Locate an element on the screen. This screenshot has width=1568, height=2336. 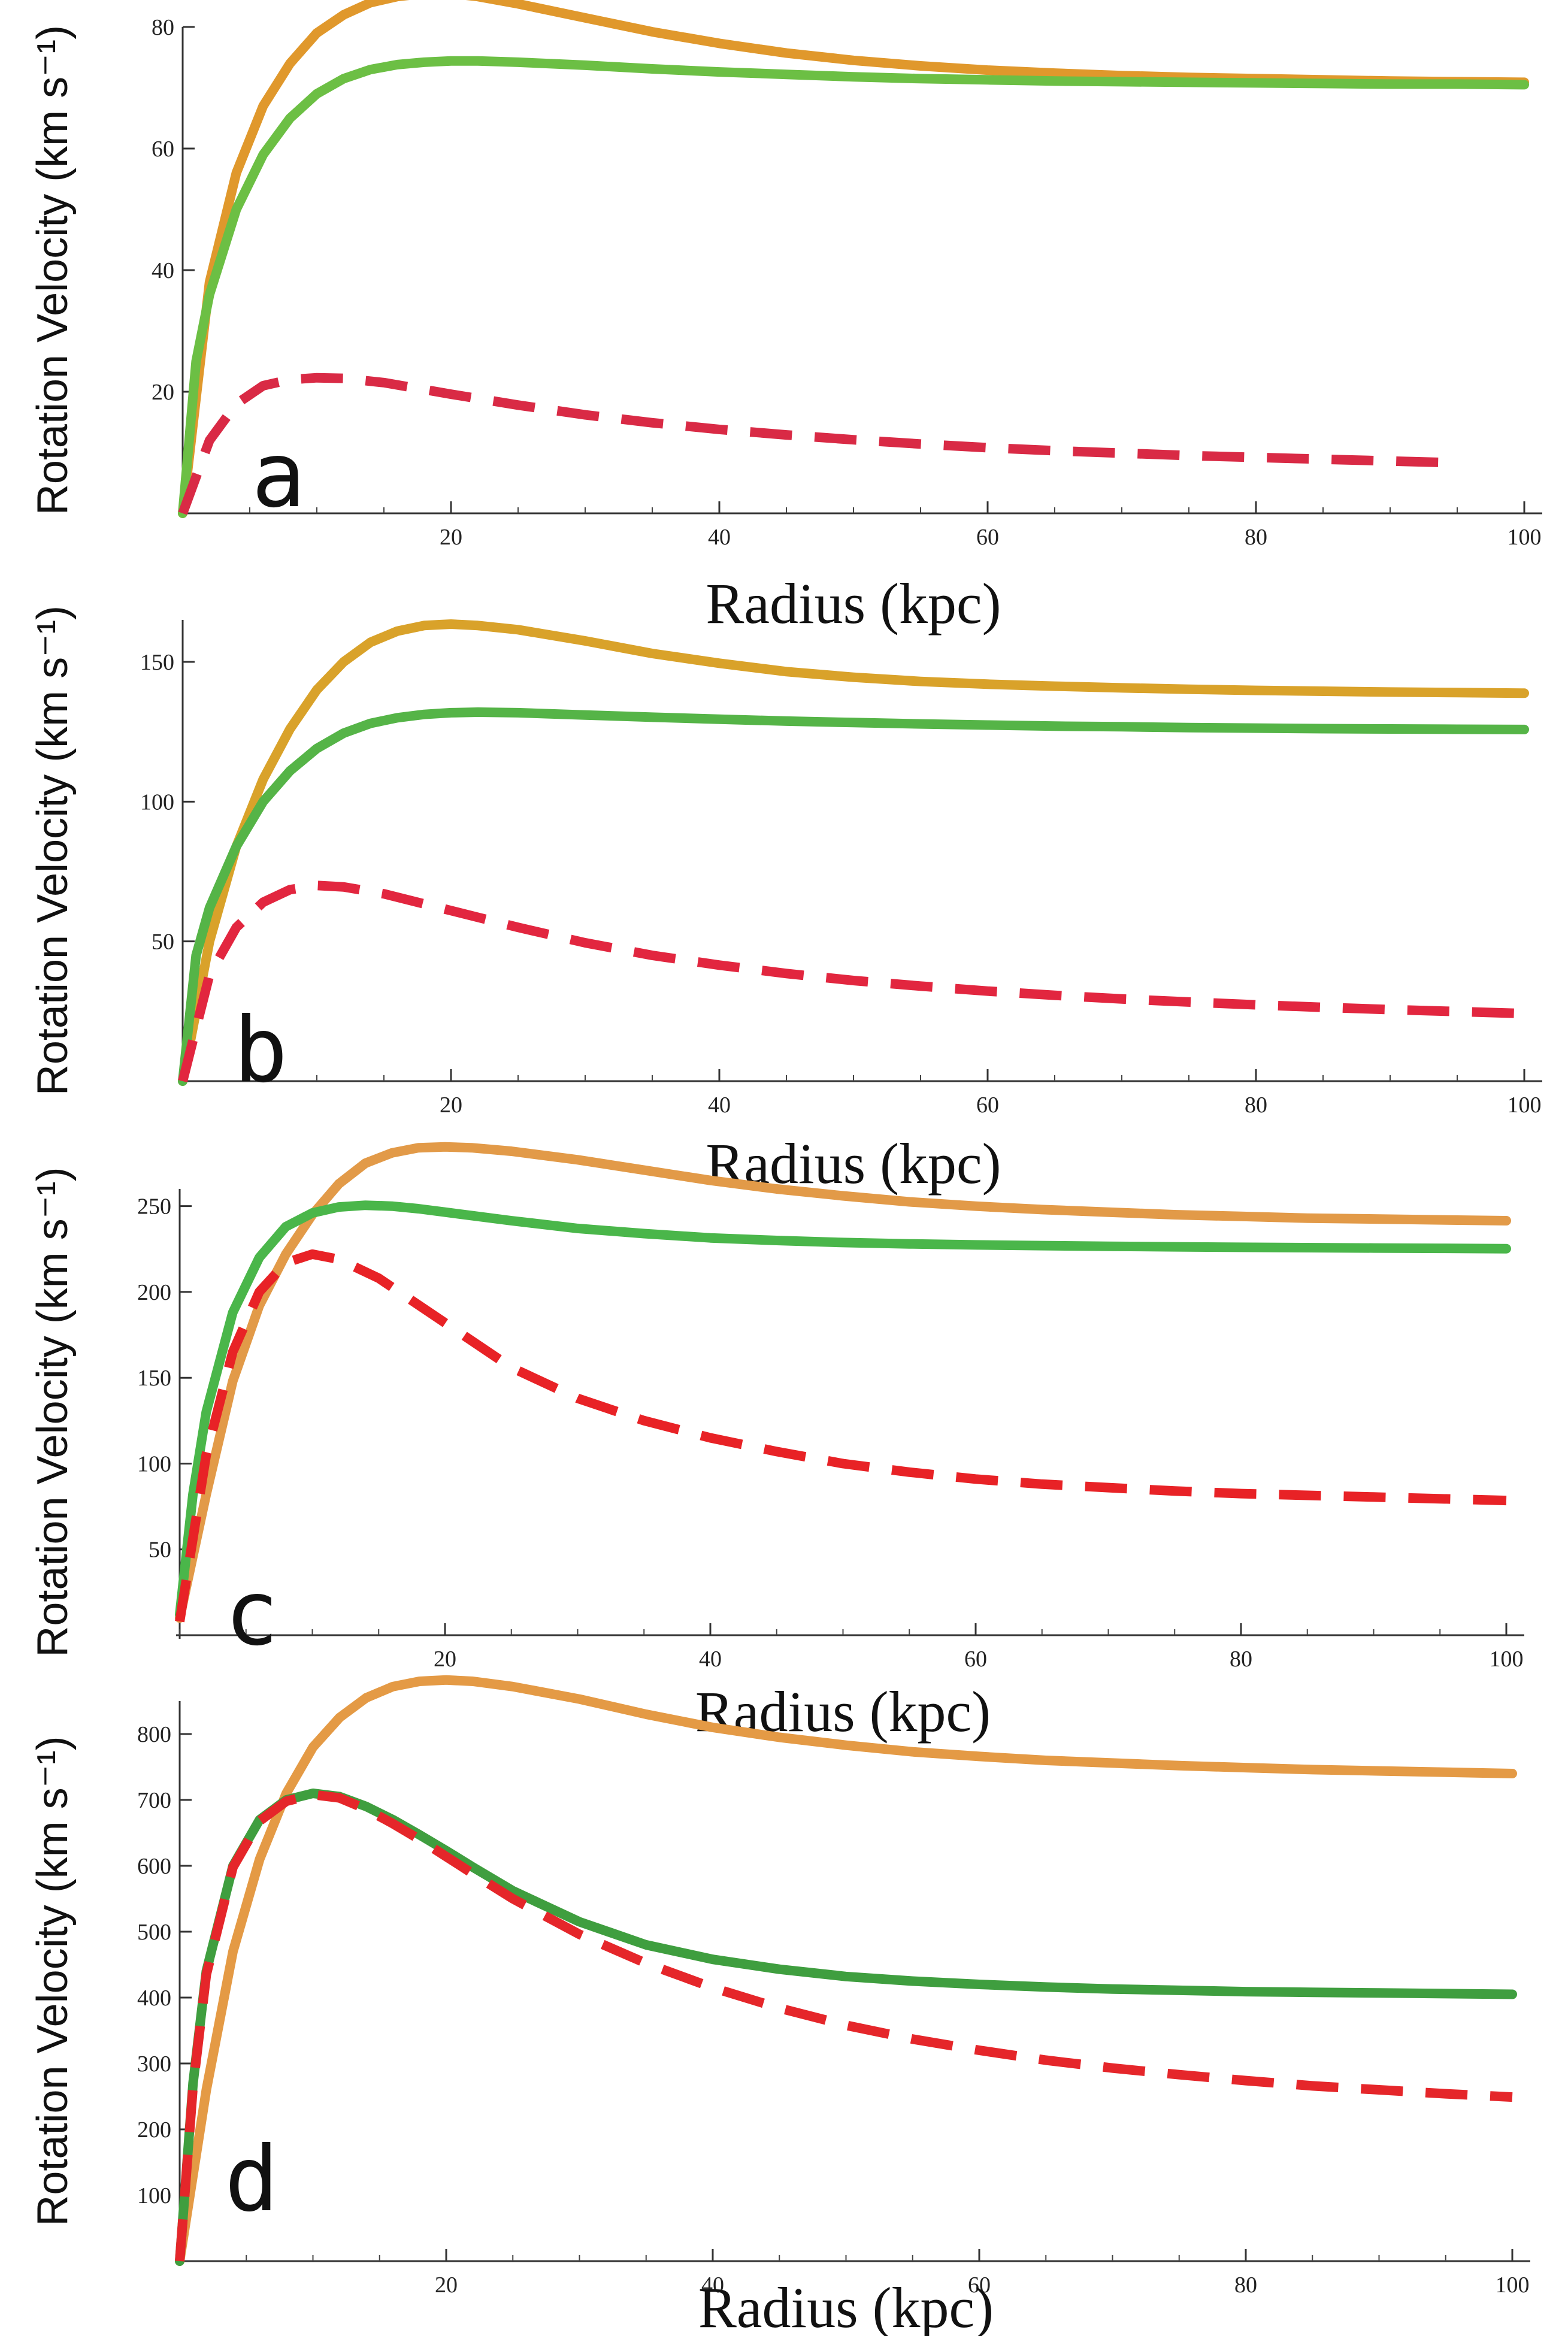
y-tick-label: 500 is located at coordinates (154, 1933).